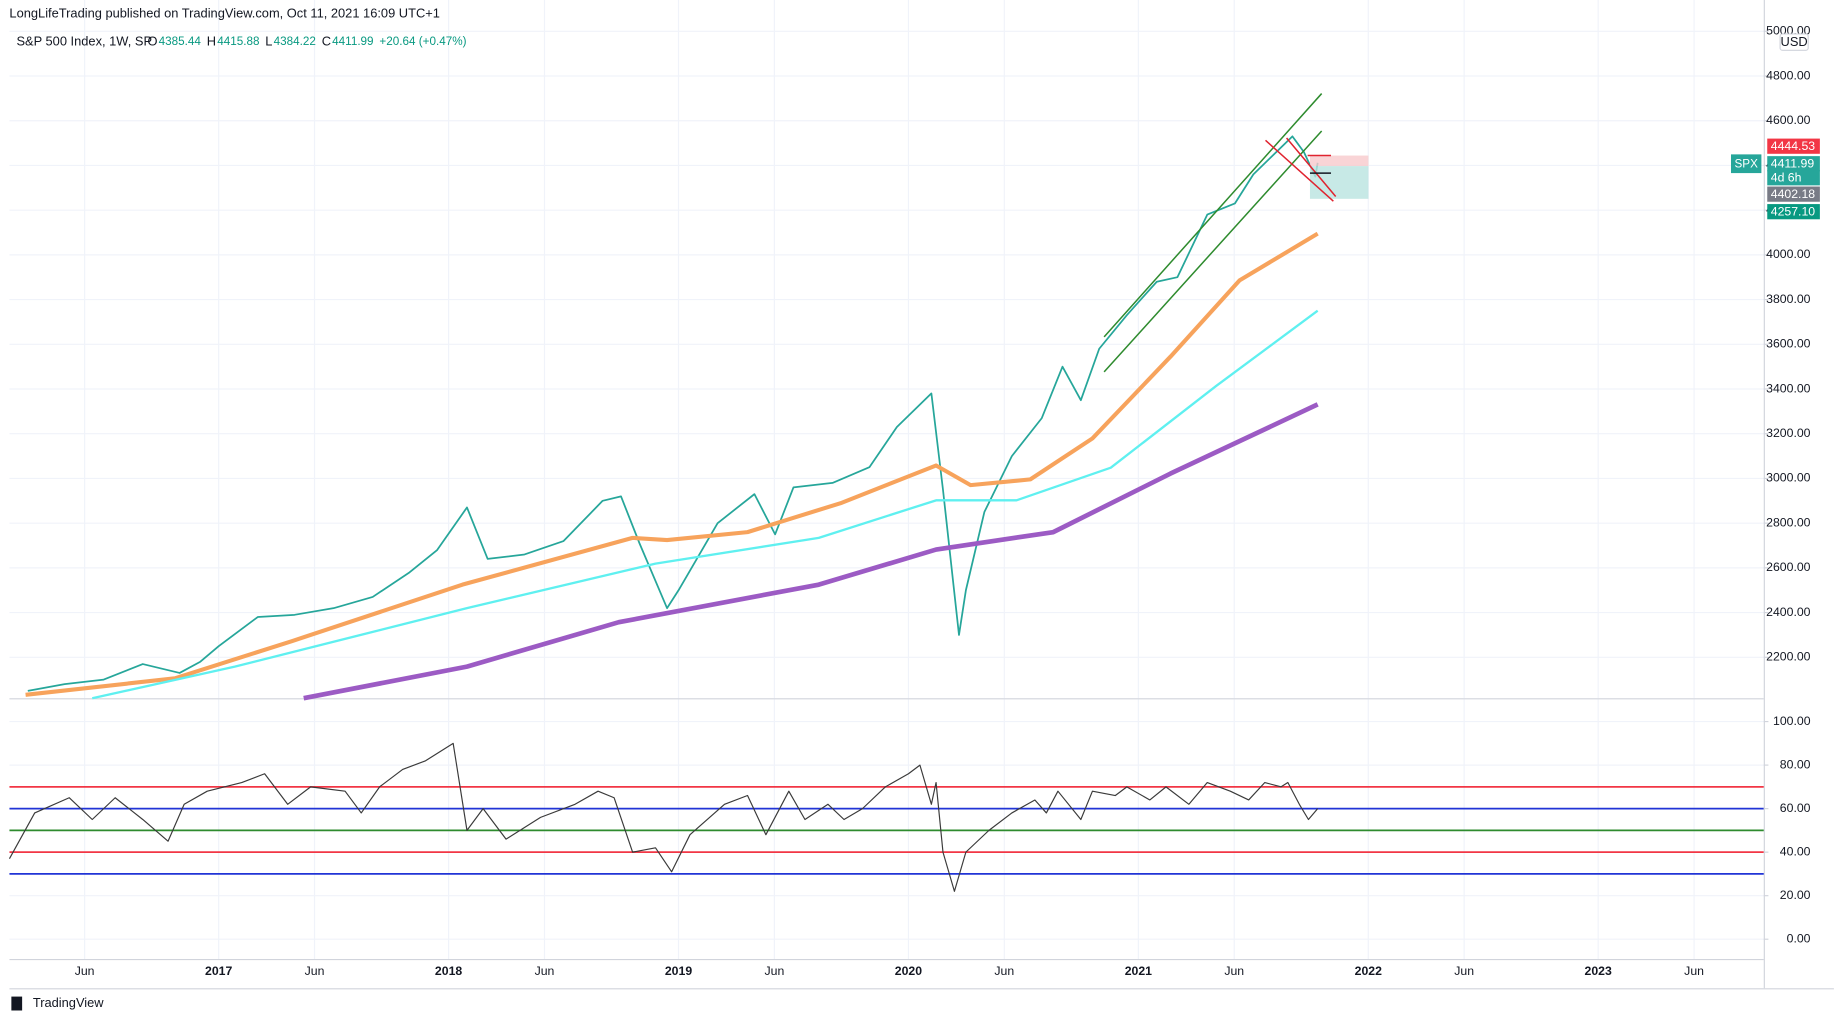  Describe the element at coordinates (1795, 851) in the screenshot. I see `y-tick-label: 40.00` at that location.